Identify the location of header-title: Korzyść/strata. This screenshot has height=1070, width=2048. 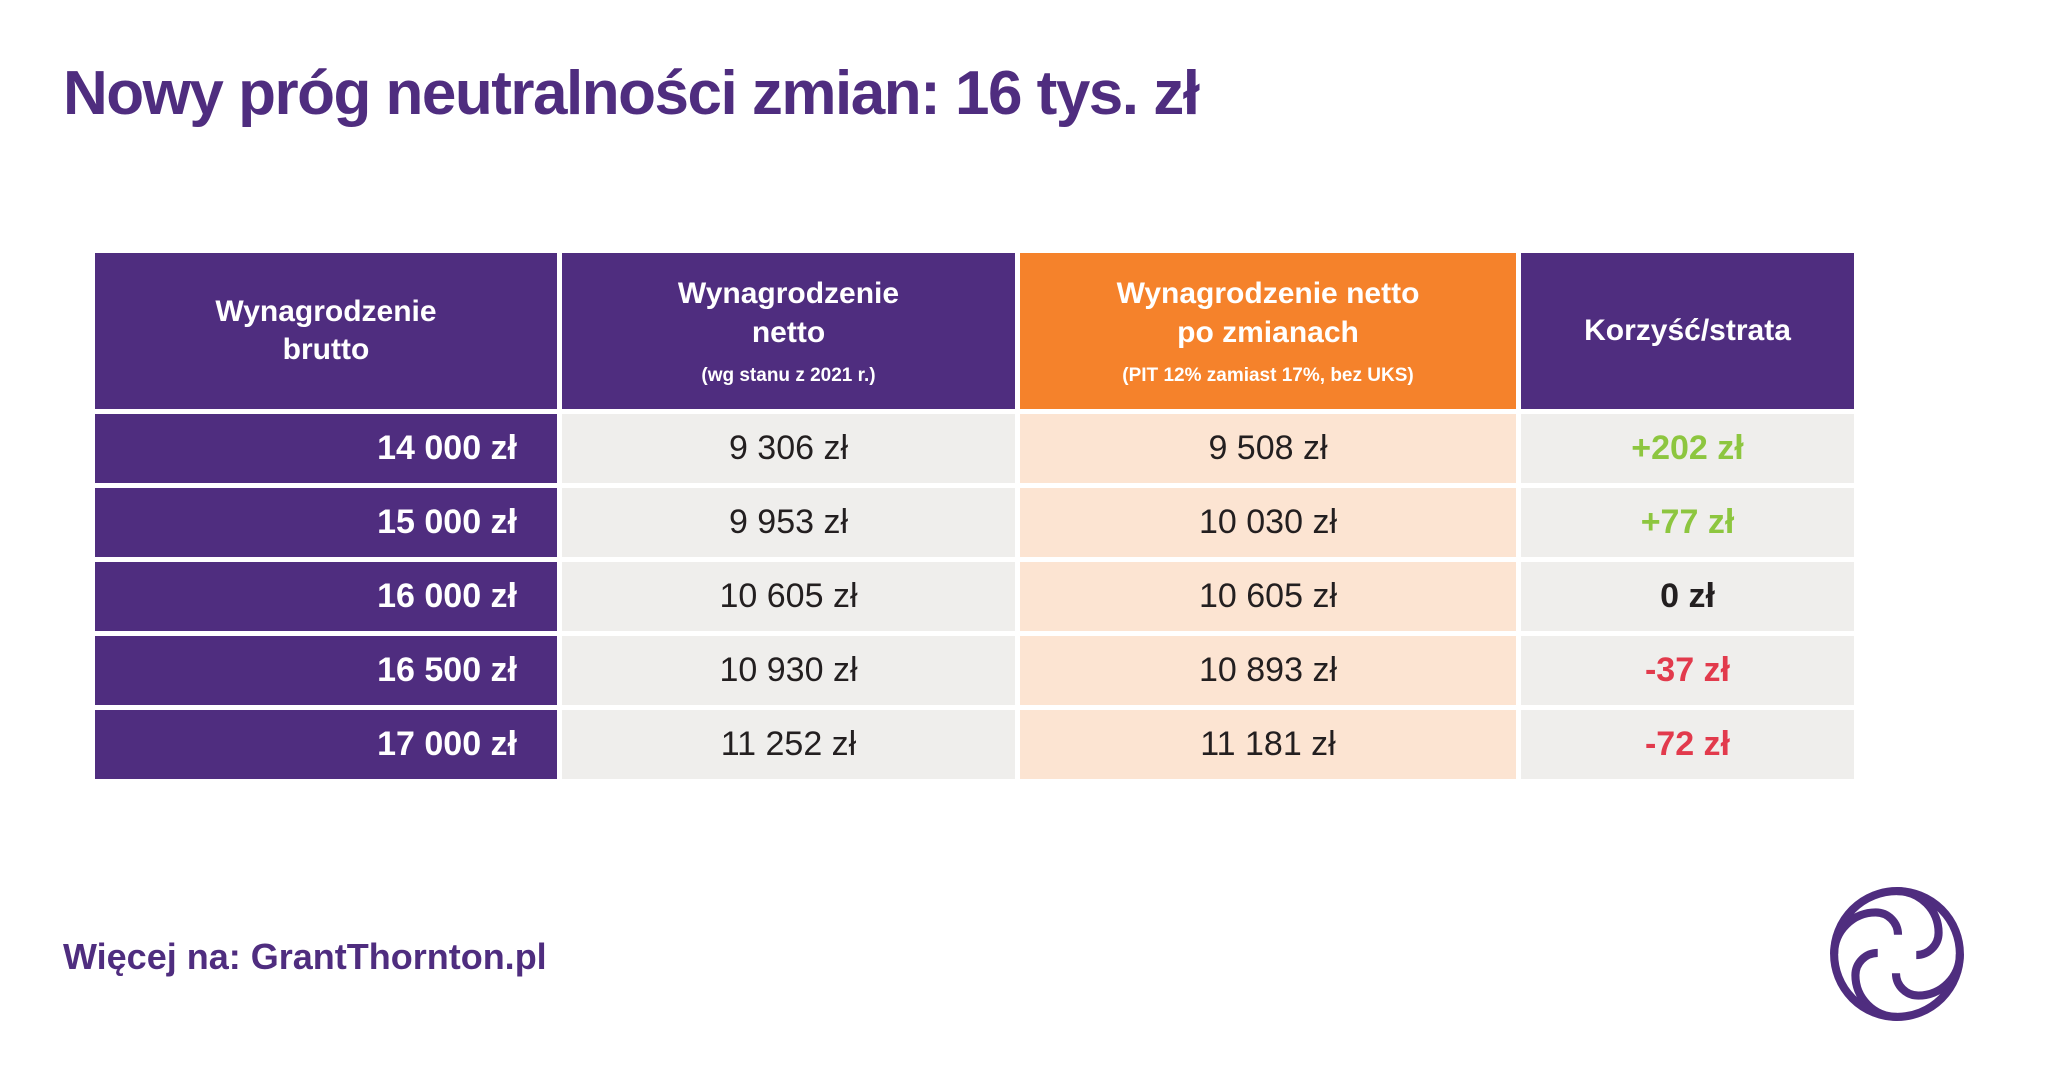
(1687, 330).